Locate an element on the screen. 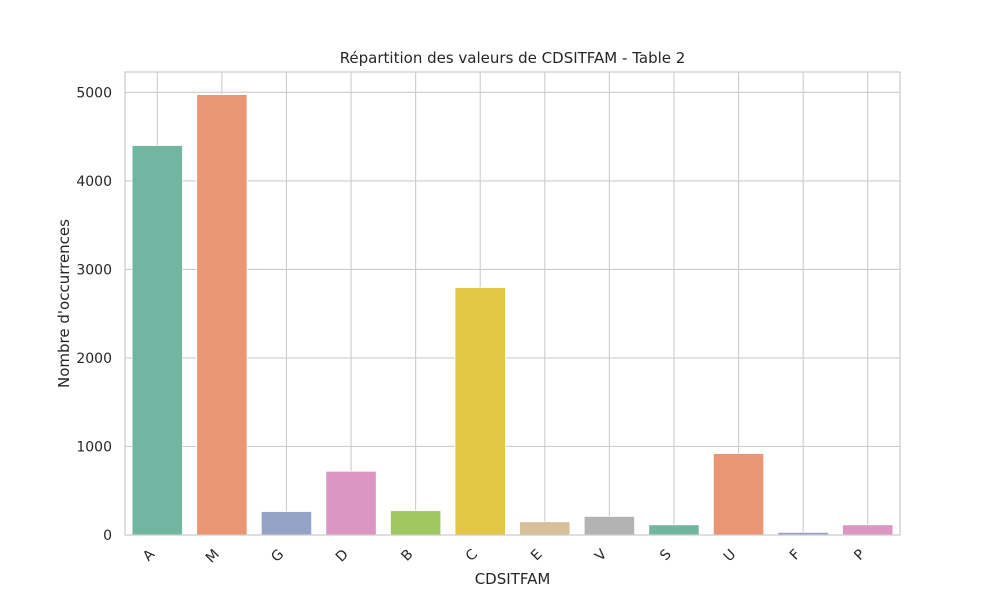 Image resolution: width=1000 pixels, height=604 pixels. y-tick-label: 2000 is located at coordinates (94, 359).